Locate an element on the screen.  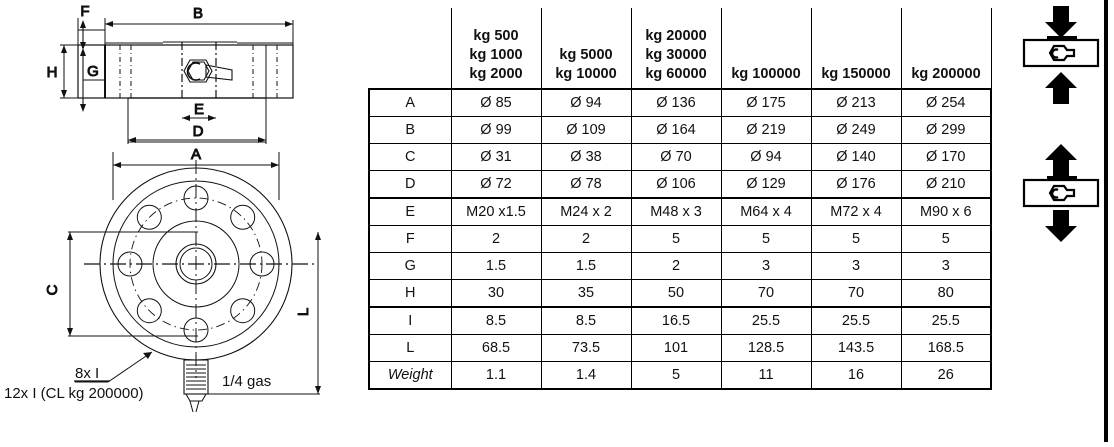
cell-i-col5: 25.5 is located at coordinates (856, 320).